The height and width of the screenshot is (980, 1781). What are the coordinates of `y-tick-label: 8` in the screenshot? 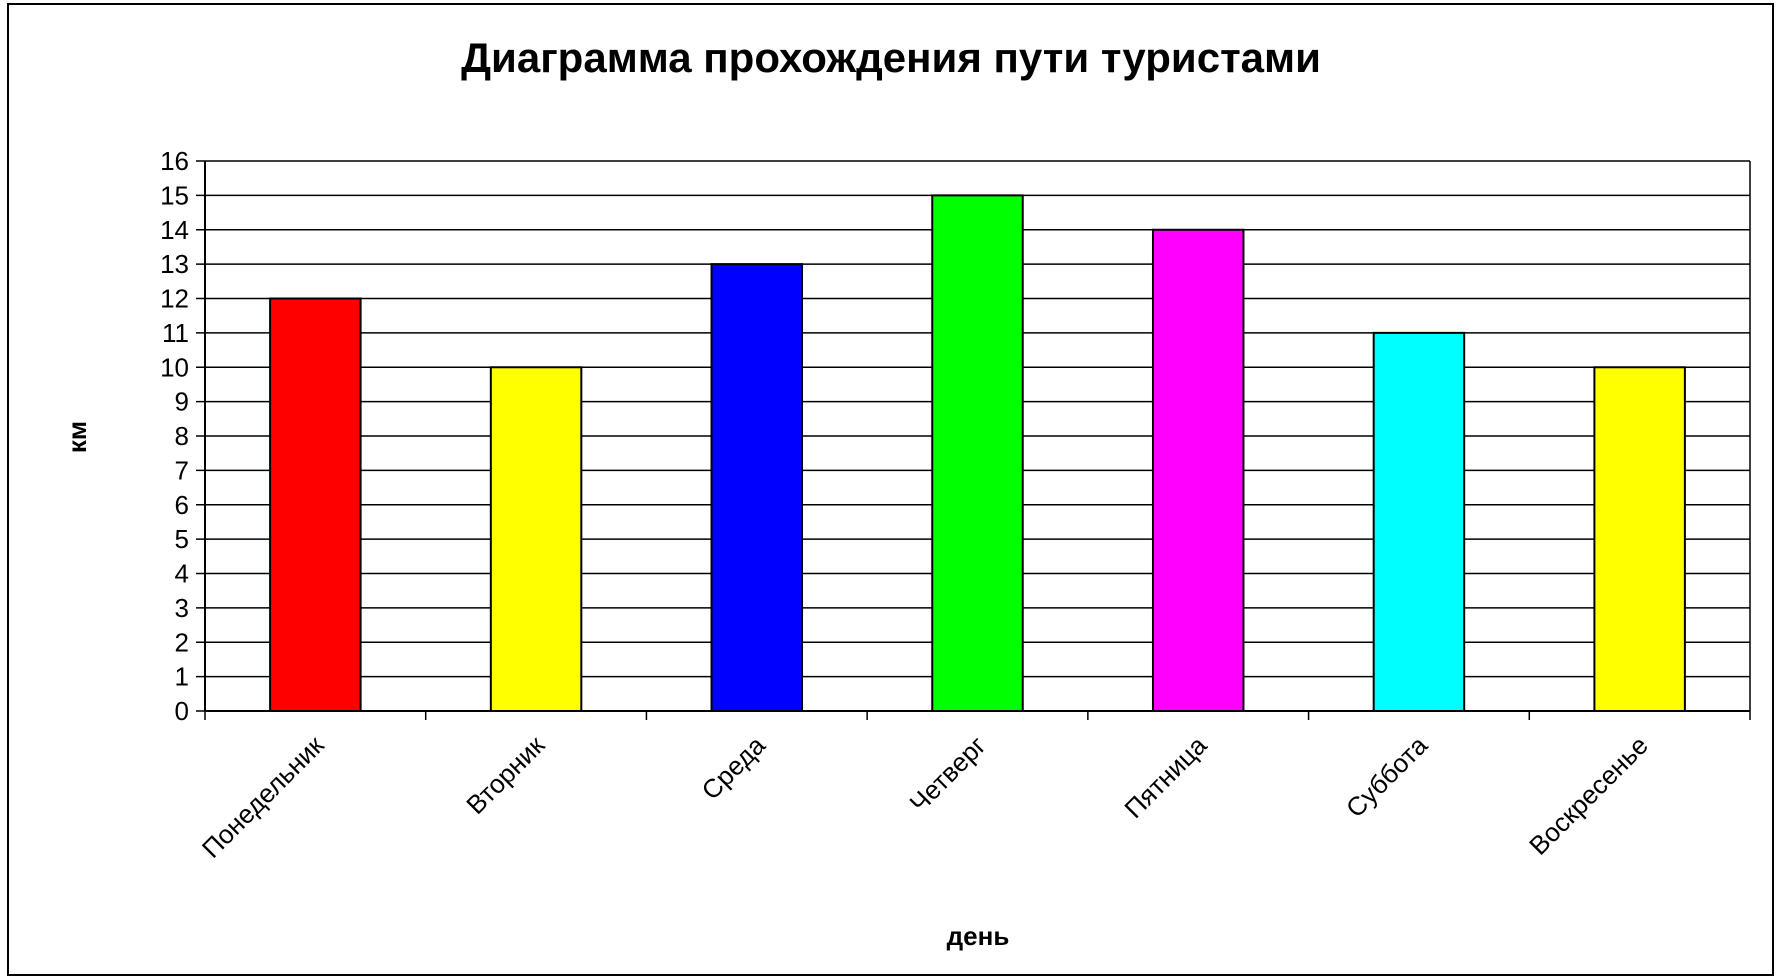 It's located at (182, 436).